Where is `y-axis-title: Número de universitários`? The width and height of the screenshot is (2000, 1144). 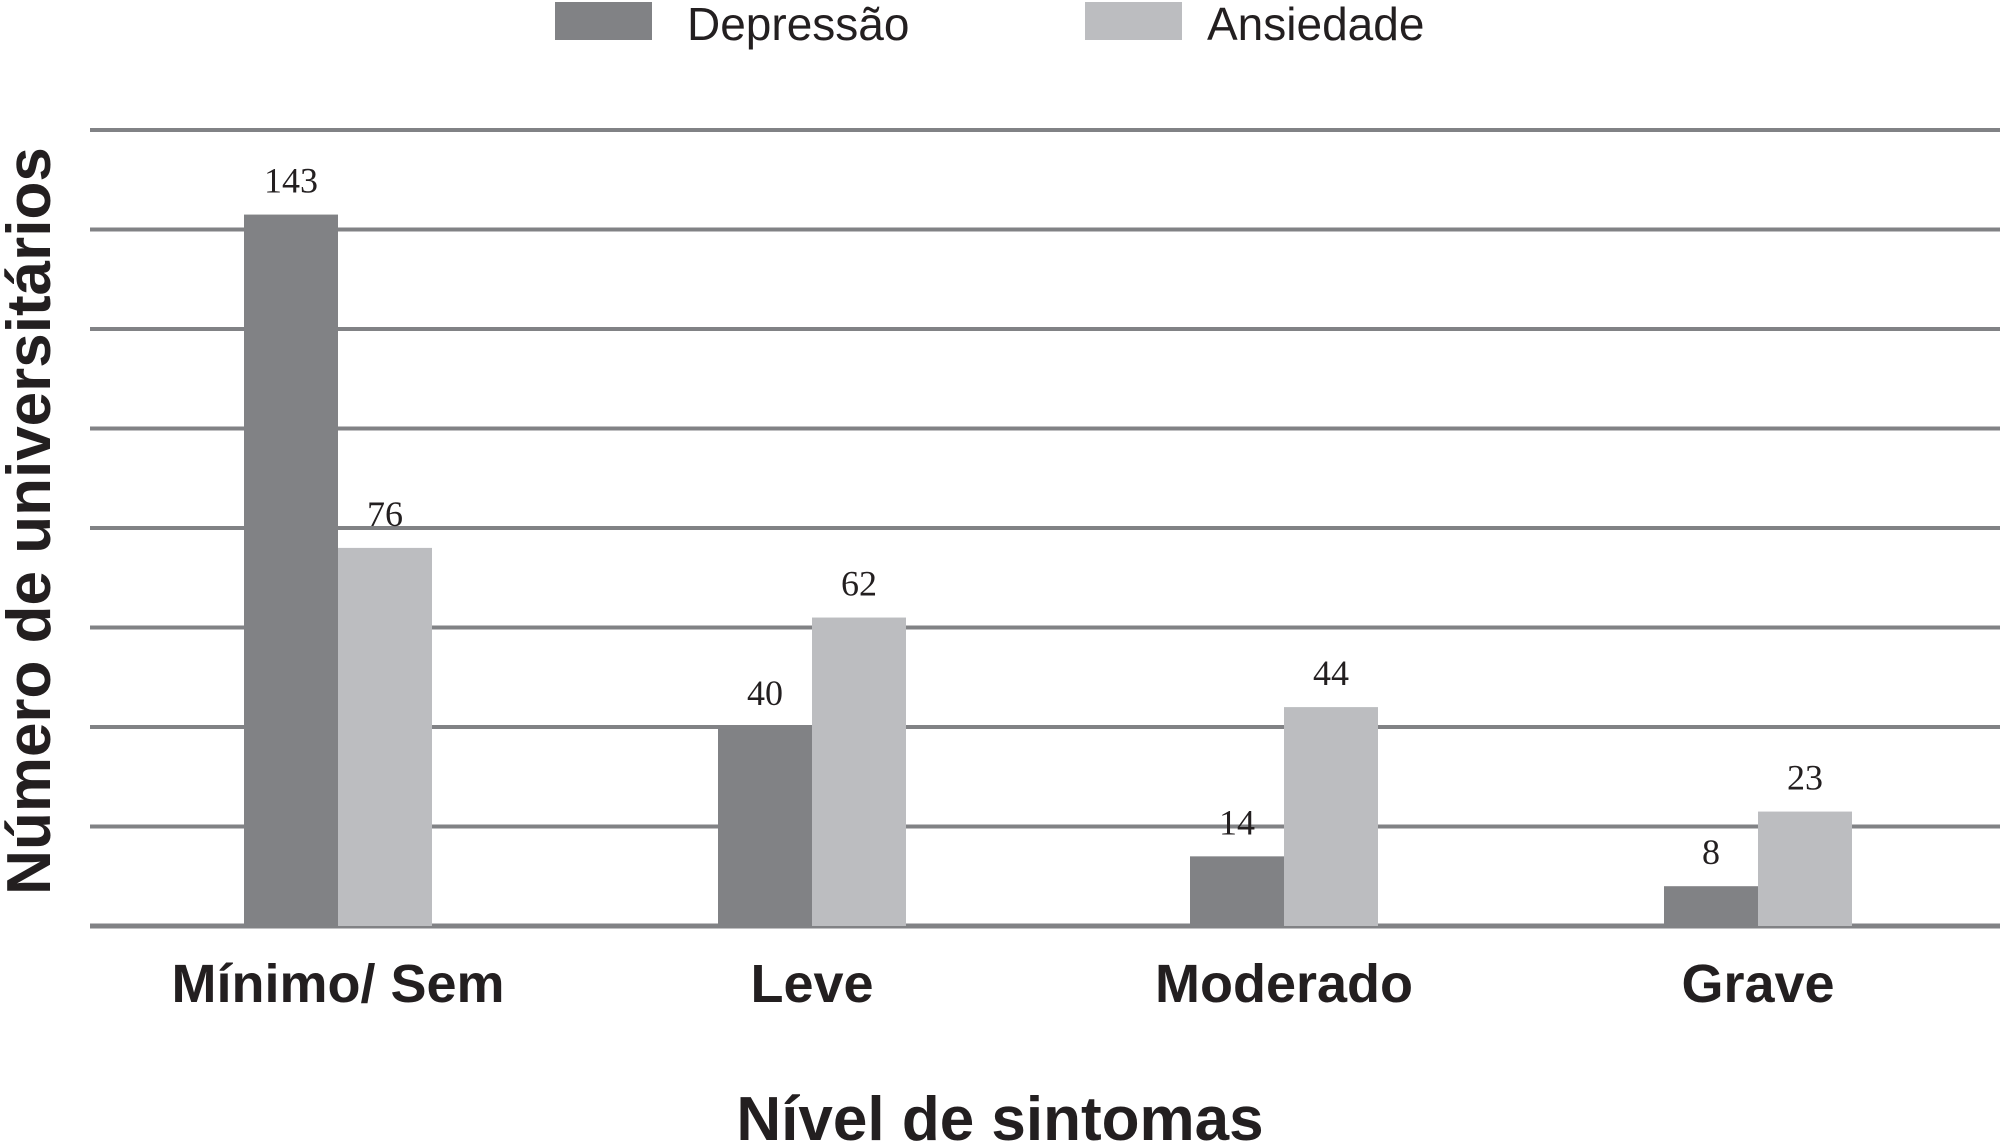
y-axis-title: Número de universitários is located at coordinates (32, 521).